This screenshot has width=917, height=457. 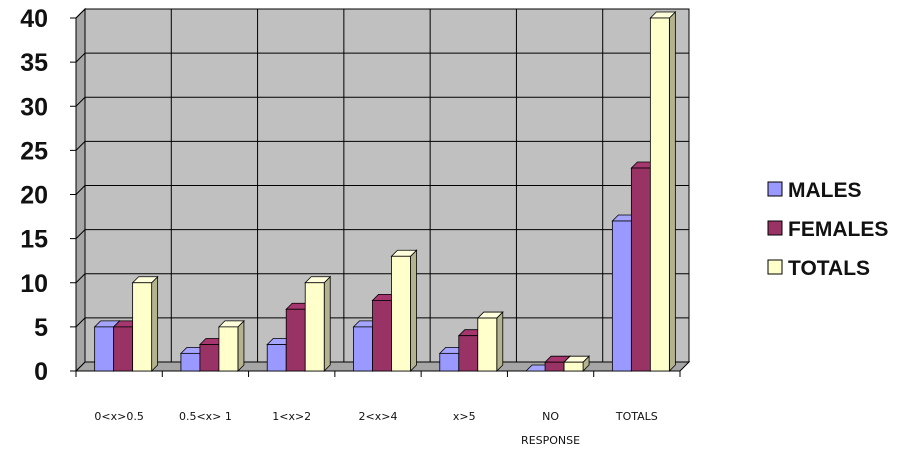 I want to click on legend-item-males: MALES, so click(x=814, y=190).